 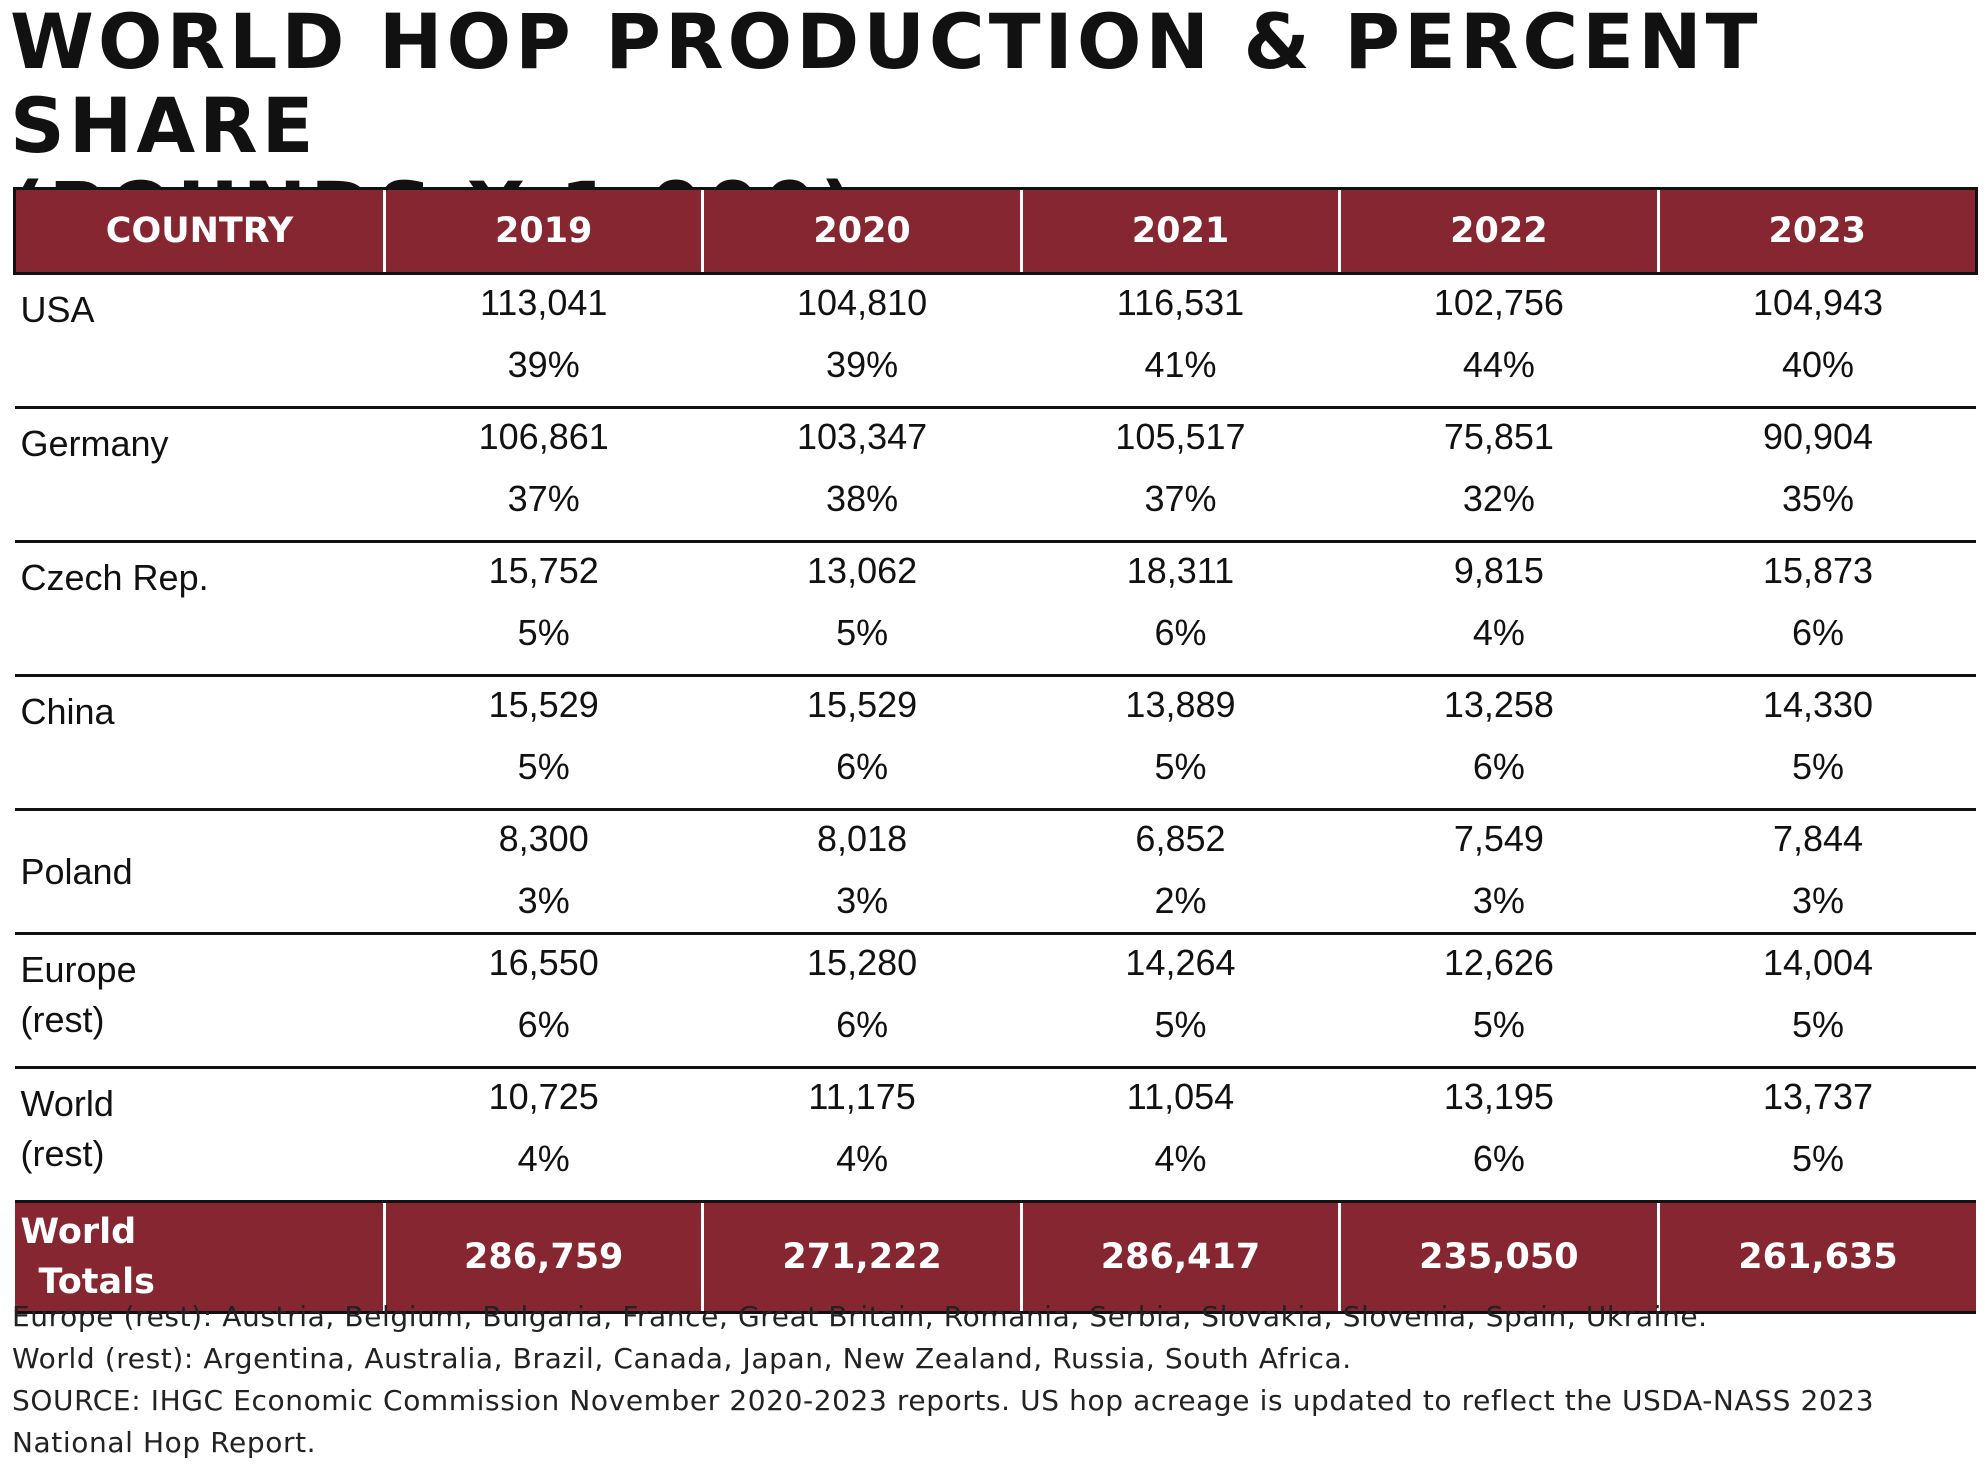 What do you see at coordinates (861, 1001) in the screenshot?
I see `value-cell-2020: 15,280 6%` at bounding box center [861, 1001].